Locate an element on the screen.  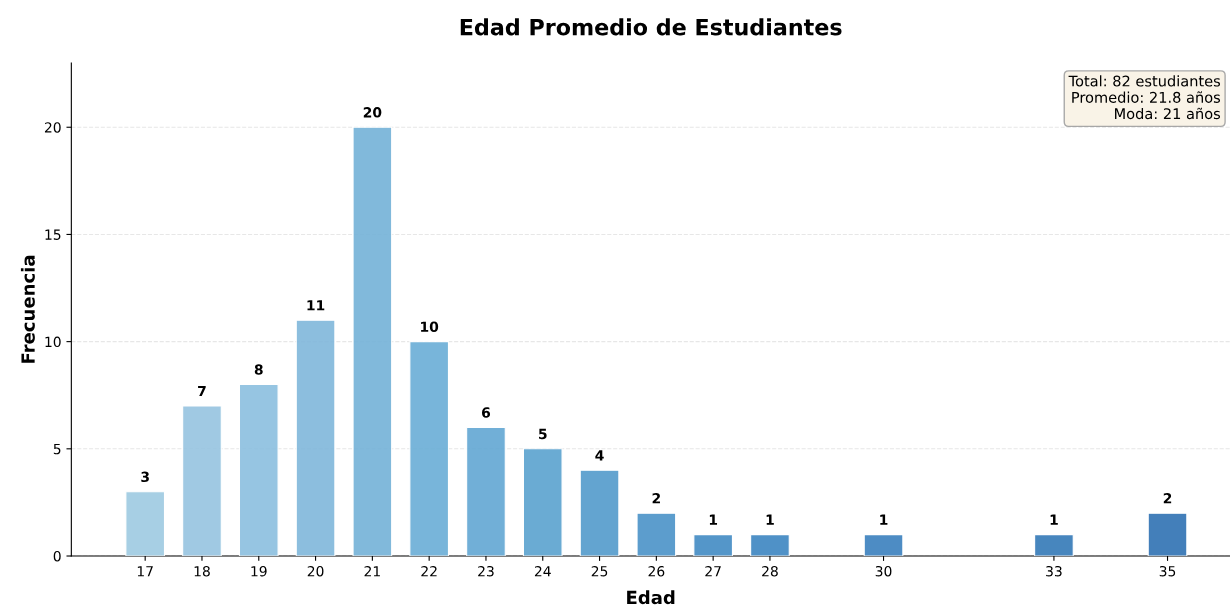
x-tick-label: 20 is located at coordinates (315, 571).